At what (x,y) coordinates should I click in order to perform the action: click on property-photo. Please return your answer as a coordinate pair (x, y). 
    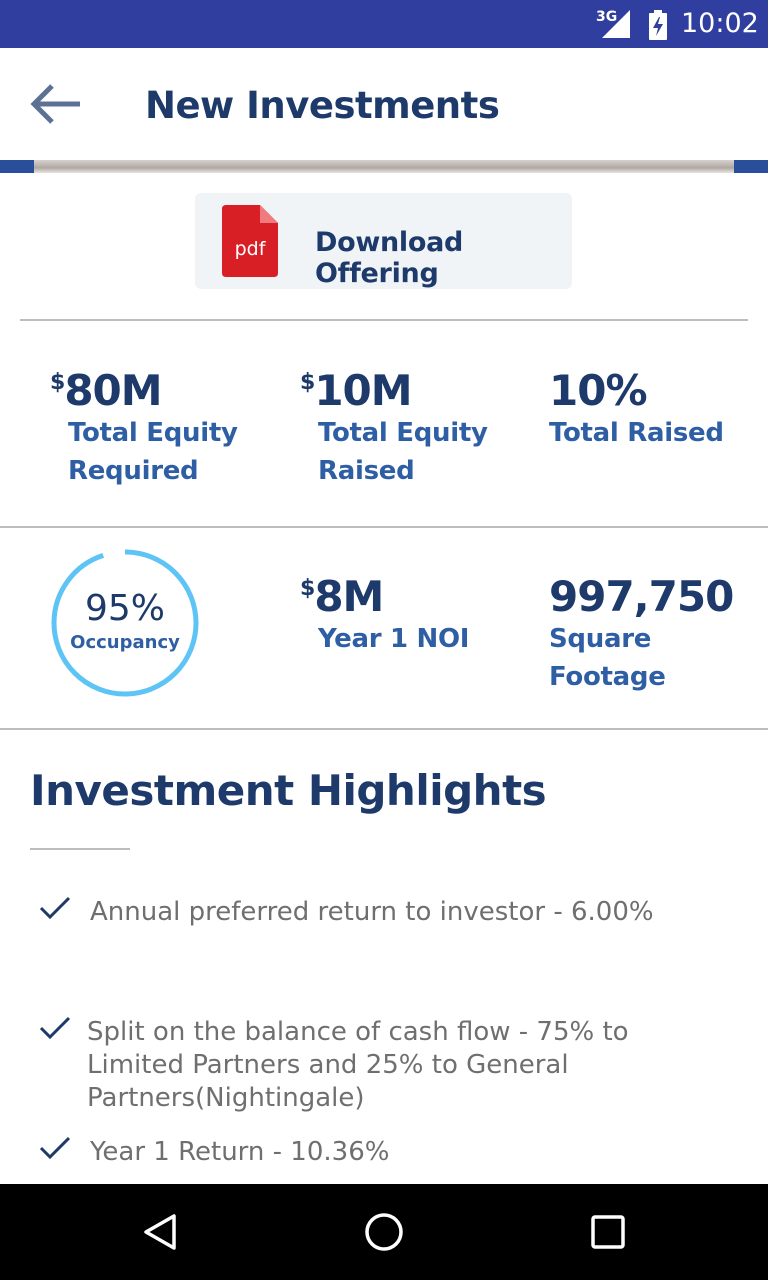
    Looking at the image, I should click on (384, 166).